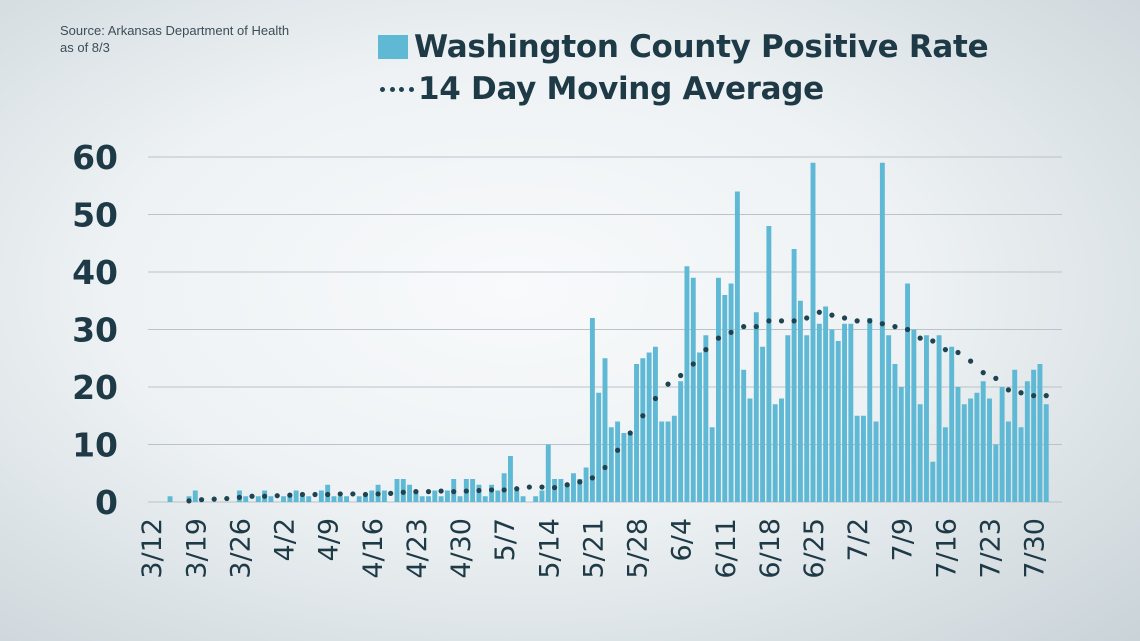 This screenshot has height=641, width=1140. Describe the element at coordinates (95, 272) in the screenshot. I see `y-tick-label: 40` at that location.